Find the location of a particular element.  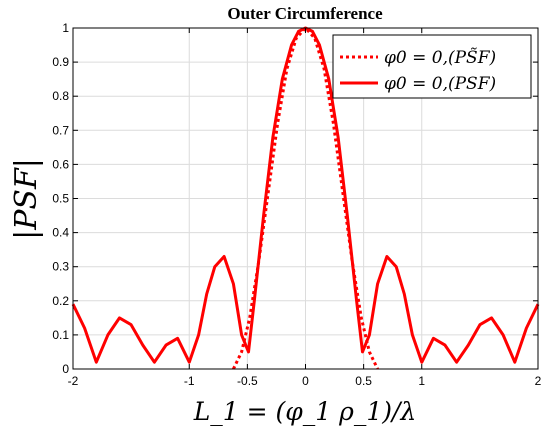

x-tick-label: 0 is located at coordinates (305, 381).